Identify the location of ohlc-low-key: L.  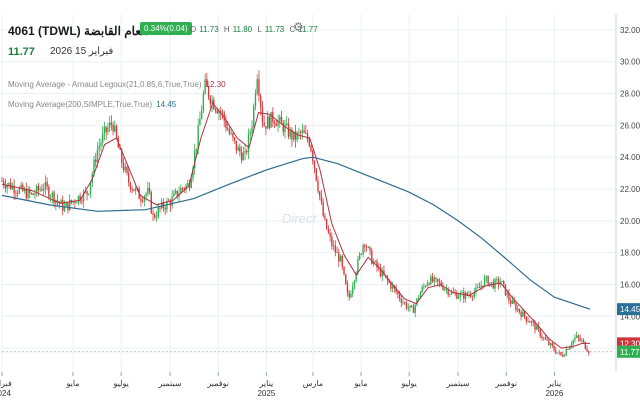
(259, 29).